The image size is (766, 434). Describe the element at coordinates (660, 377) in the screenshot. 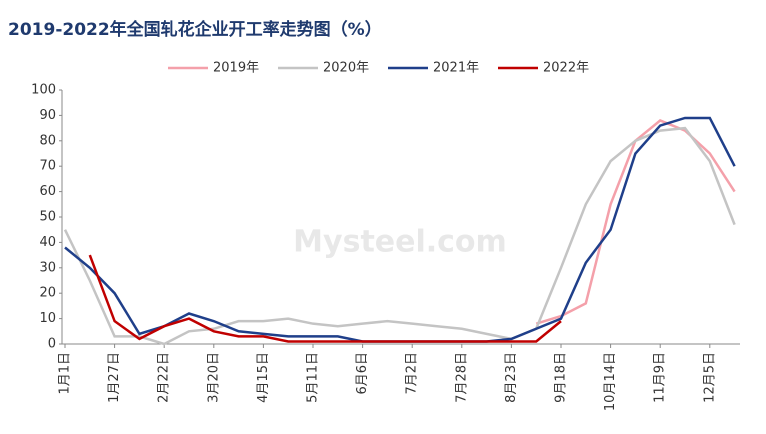

I see `x-tick-label: 11月9日` at that location.